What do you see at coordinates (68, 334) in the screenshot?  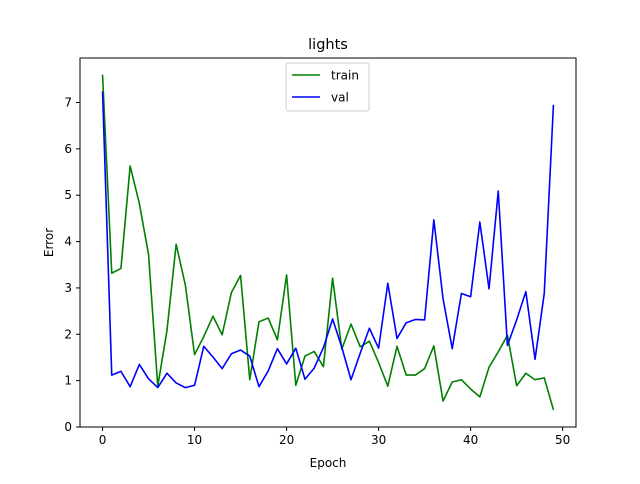 I see `y-tick-label: 2` at bounding box center [68, 334].